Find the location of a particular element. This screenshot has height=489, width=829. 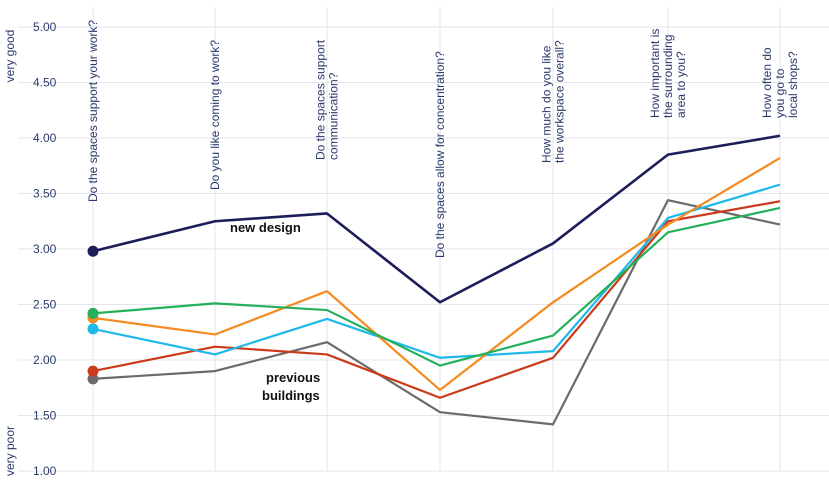

category-label-line: How often do is located at coordinates (767, 82).